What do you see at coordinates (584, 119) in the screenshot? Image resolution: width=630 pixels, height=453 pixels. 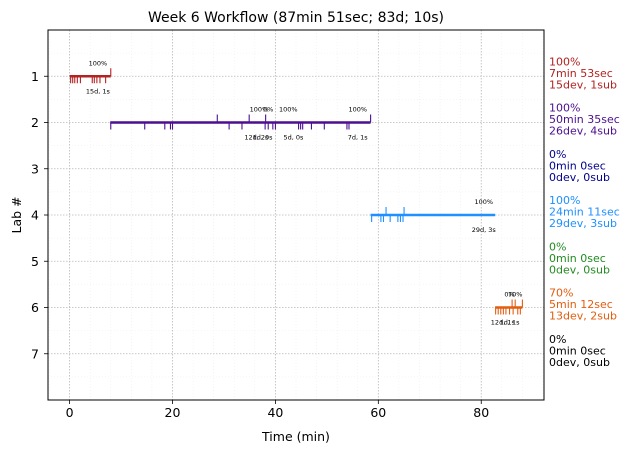 I see `lab-2-summary-line: 50min 35sec` at bounding box center [584, 119].